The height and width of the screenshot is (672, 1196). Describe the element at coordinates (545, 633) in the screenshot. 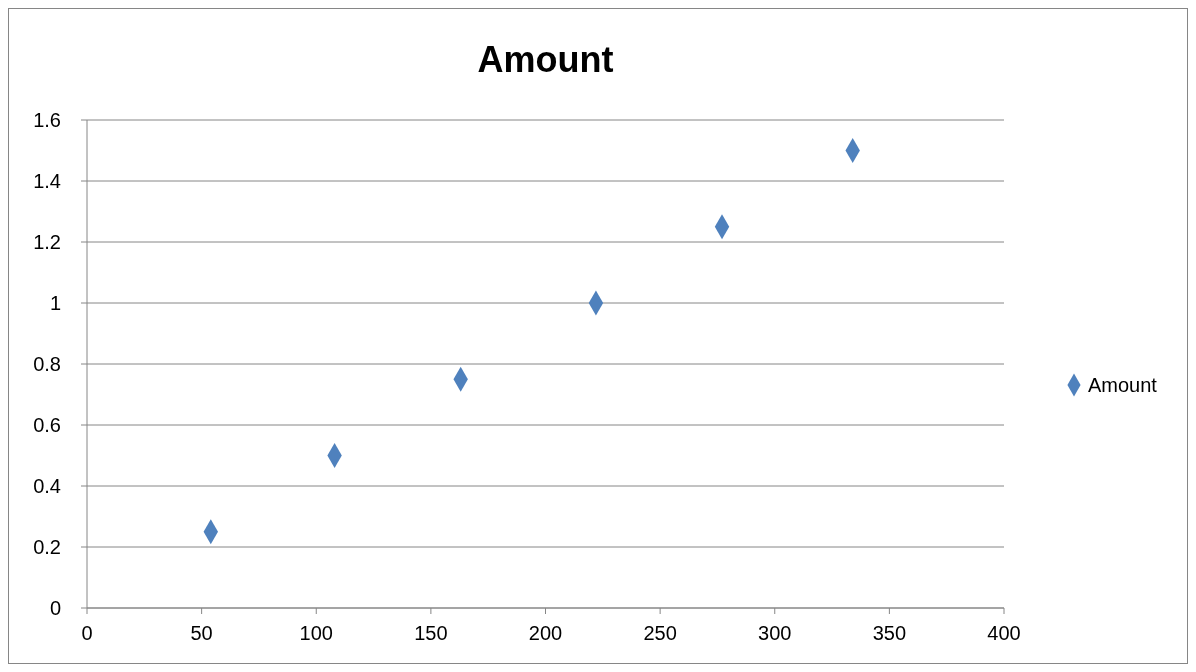

I see `x-tick-label: 200` at that location.